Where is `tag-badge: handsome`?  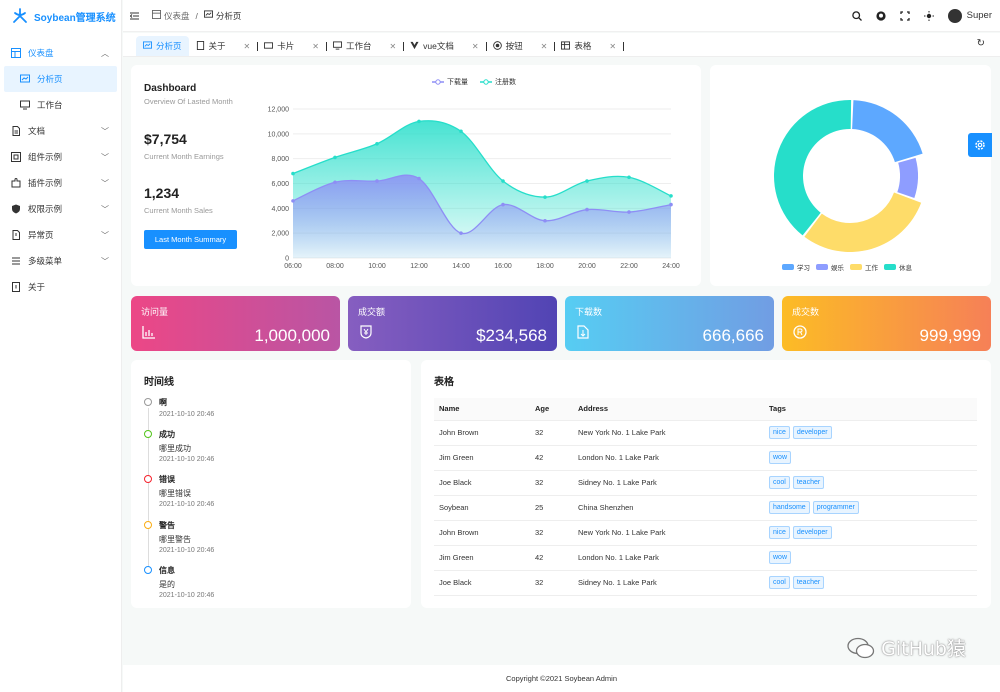
tag-badge: handsome is located at coordinates (789, 507).